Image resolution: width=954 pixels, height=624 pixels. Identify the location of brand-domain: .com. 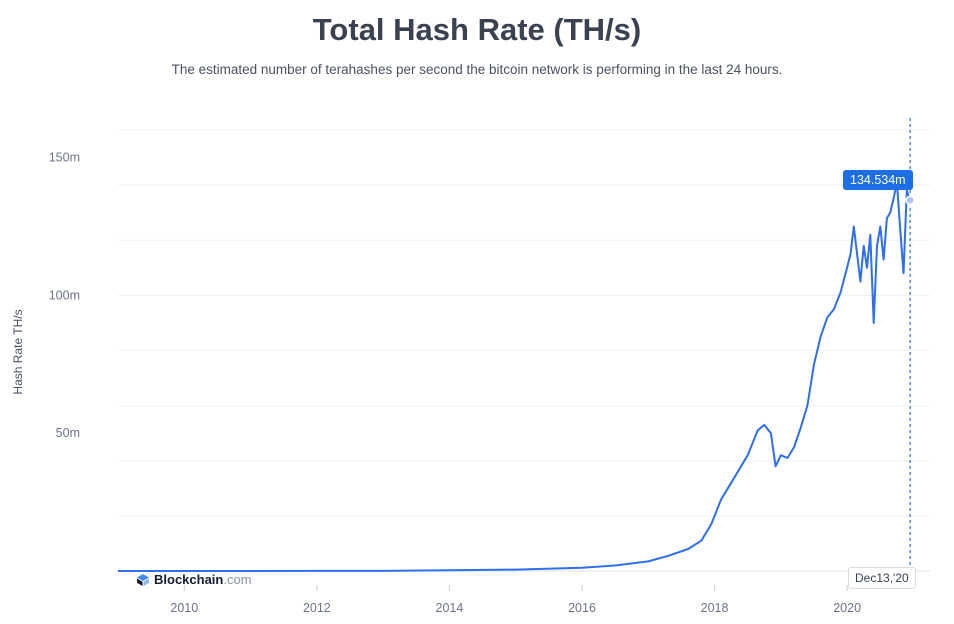
(237, 579).